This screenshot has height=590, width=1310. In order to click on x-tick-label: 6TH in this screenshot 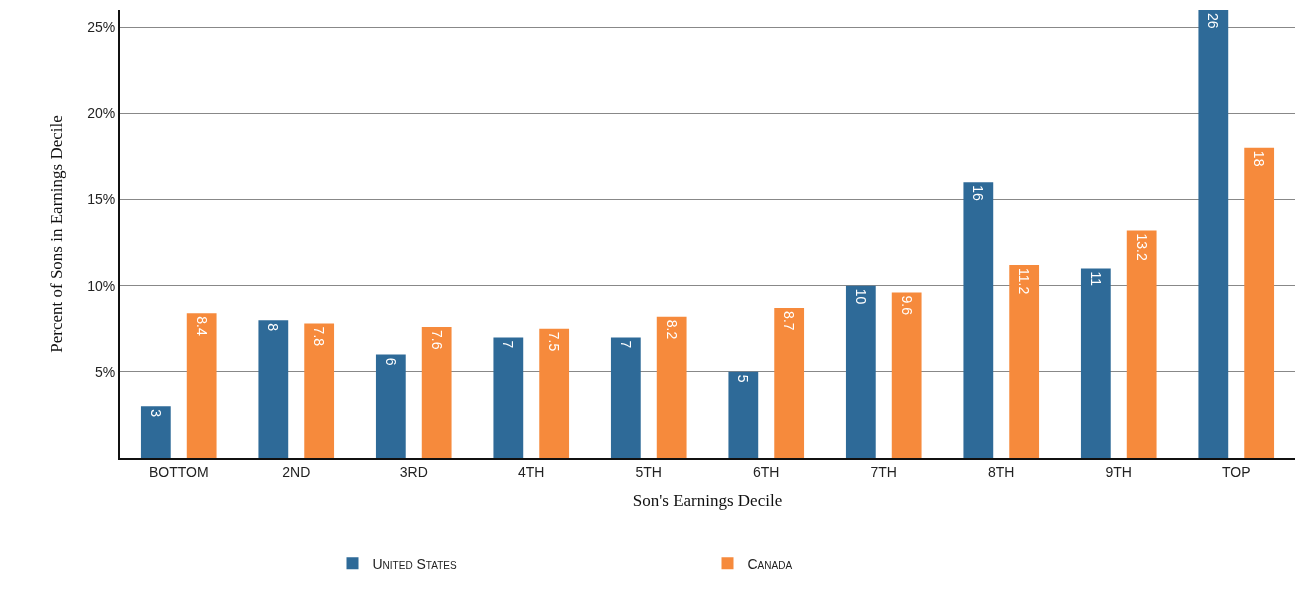, I will do `click(766, 471)`.